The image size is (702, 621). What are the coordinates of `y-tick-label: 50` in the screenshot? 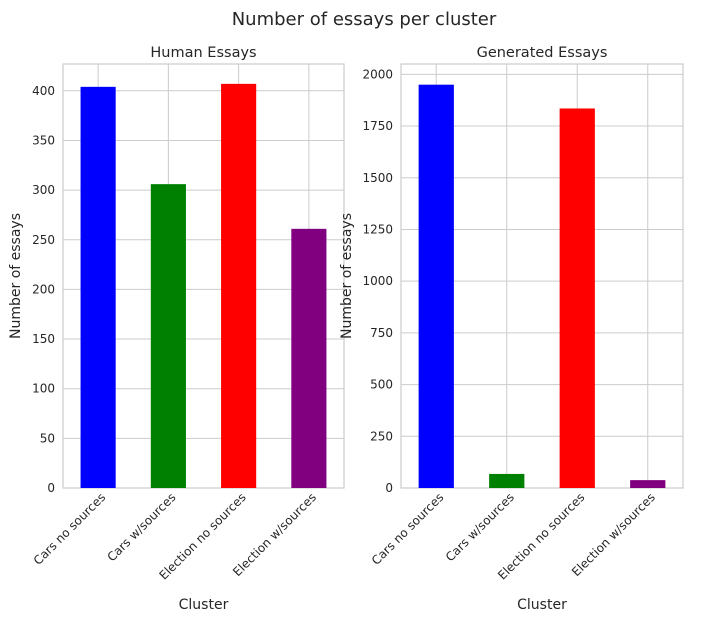 It's located at (47, 438).